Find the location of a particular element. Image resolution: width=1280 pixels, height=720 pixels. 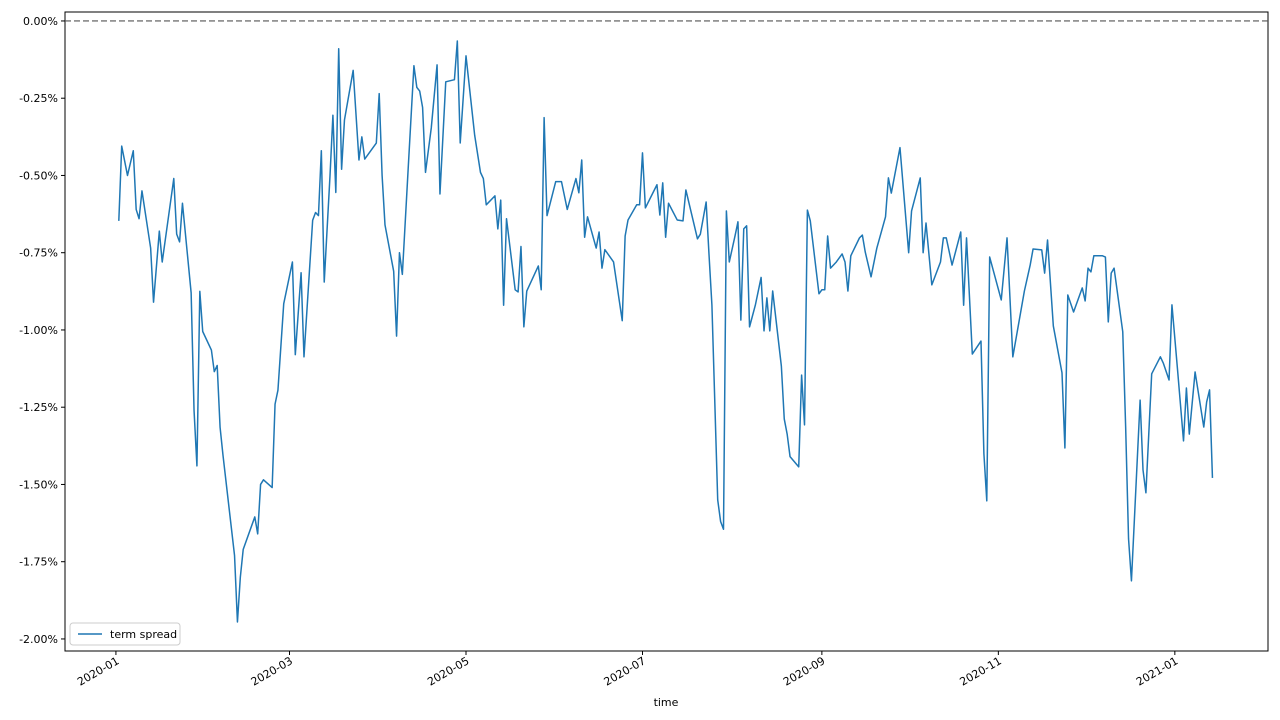

x-tick-label: 2021-01 is located at coordinates (1157, 671).